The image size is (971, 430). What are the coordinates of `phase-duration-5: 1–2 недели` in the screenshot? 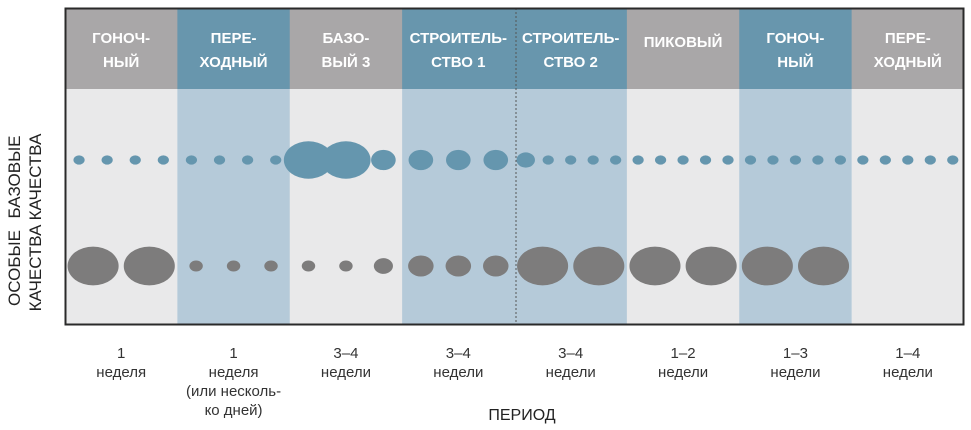 It's located at (683, 363).